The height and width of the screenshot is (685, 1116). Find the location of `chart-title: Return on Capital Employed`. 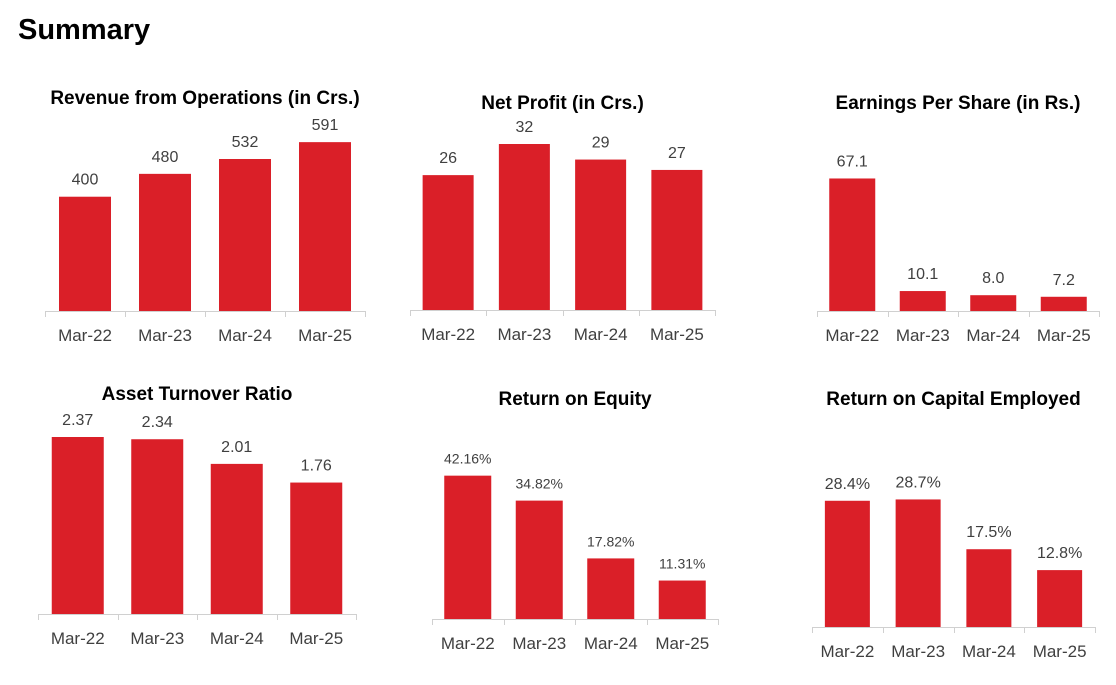

chart-title: Return on Capital Employed is located at coordinates (953, 399).